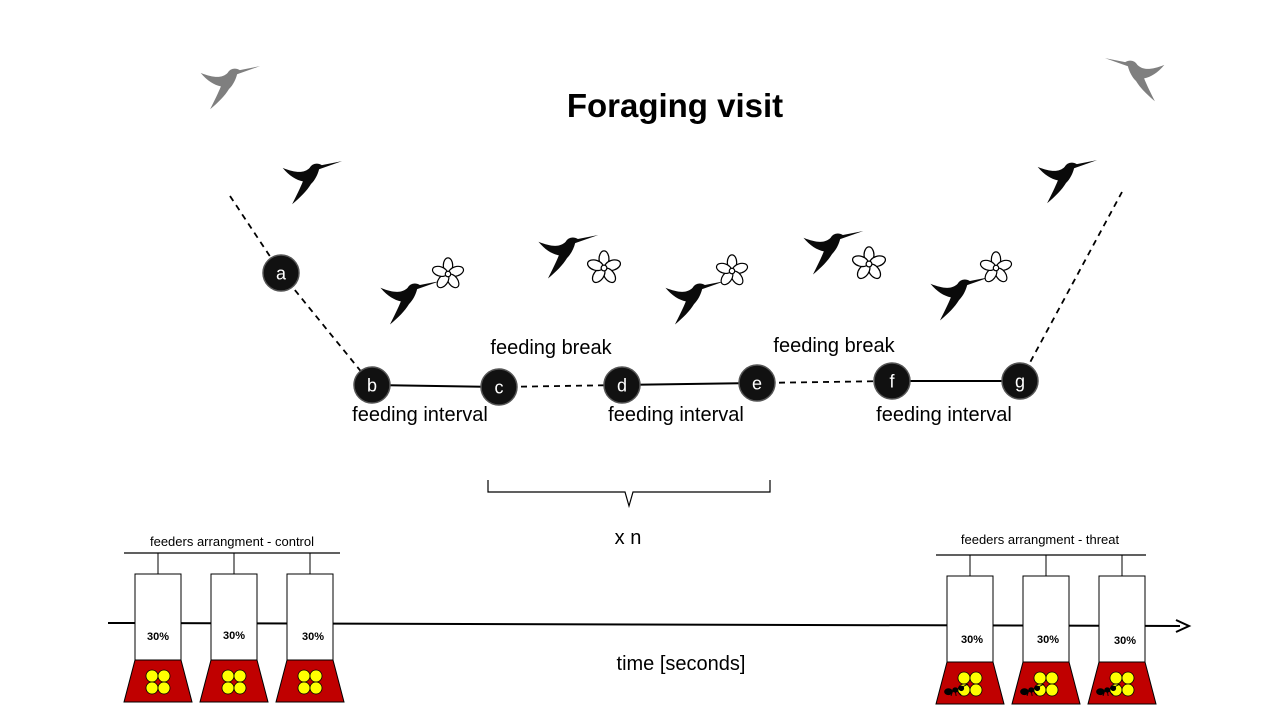 The height and width of the screenshot is (720, 1280). What do you see at coordinates (944, 415) in the screenshot?
I see `feeding-interval-label-3: feeding interval` at bounding box center [944, 415].